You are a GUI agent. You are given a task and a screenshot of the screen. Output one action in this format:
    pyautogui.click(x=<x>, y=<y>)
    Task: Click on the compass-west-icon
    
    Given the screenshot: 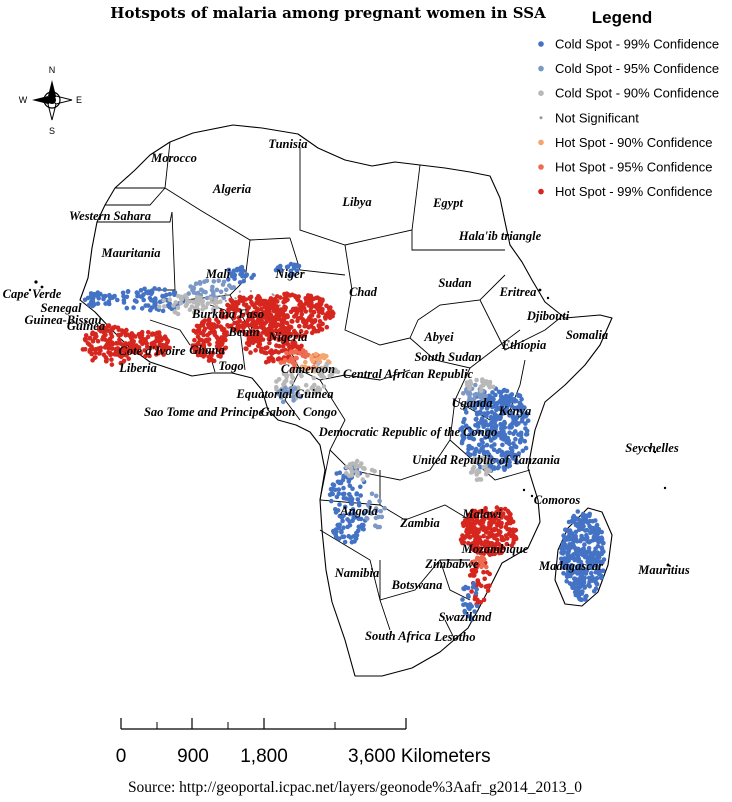 What is the action you would take?
    pyautogui.click(x=42, y=100)
    